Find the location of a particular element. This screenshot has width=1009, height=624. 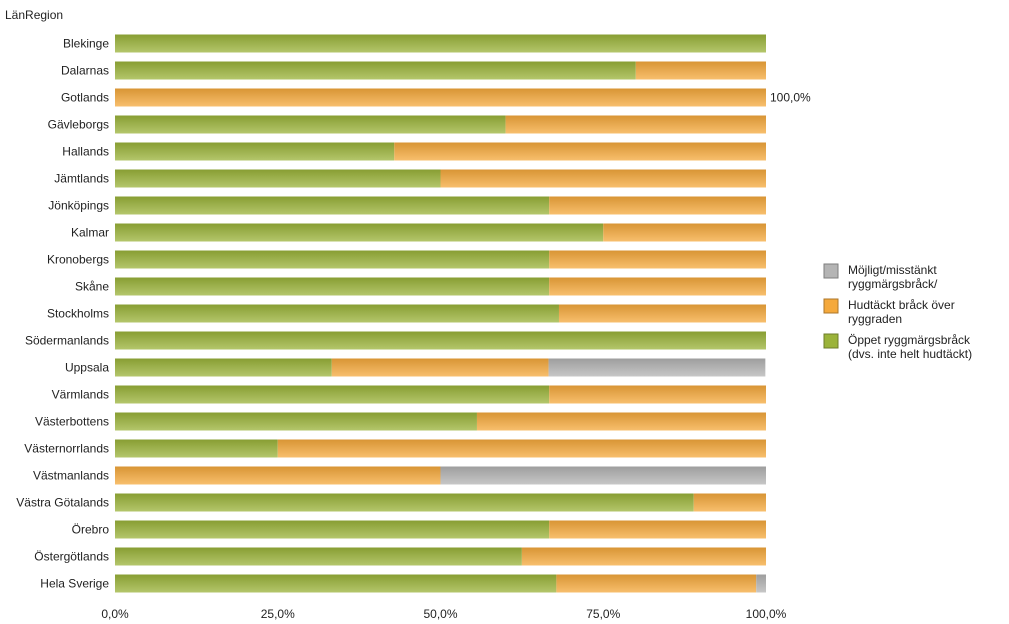

x-tick-label: 100,0% is located at coordinates (766, 614).